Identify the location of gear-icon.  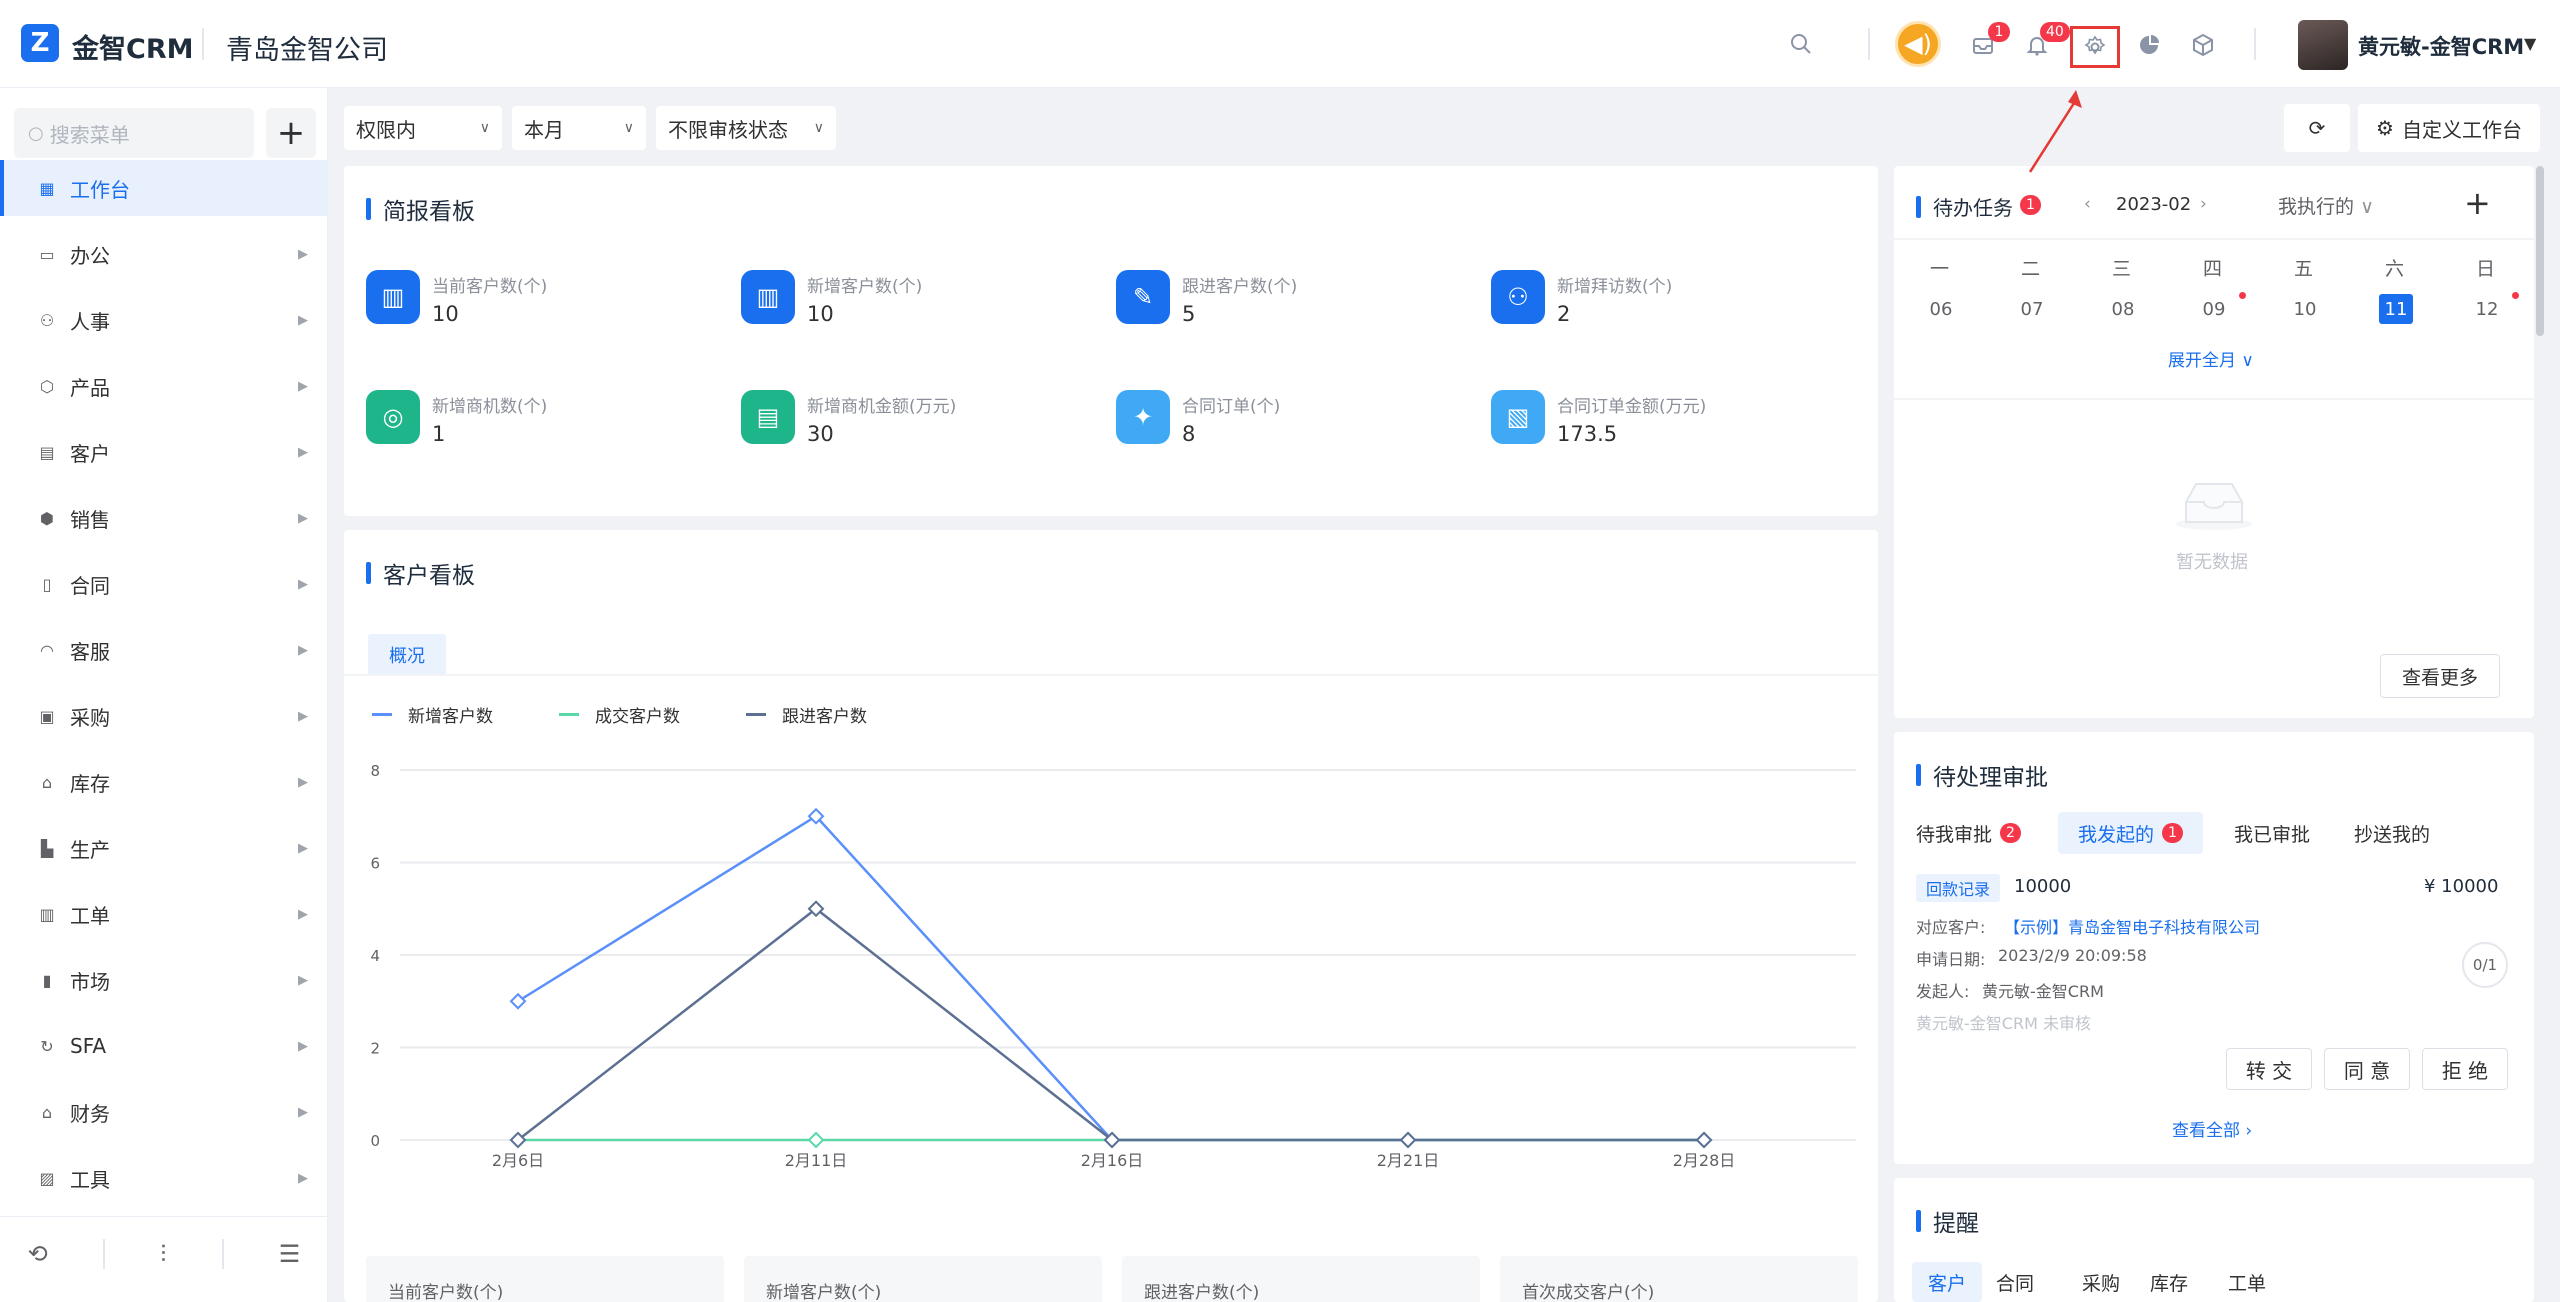
(2095, 47).